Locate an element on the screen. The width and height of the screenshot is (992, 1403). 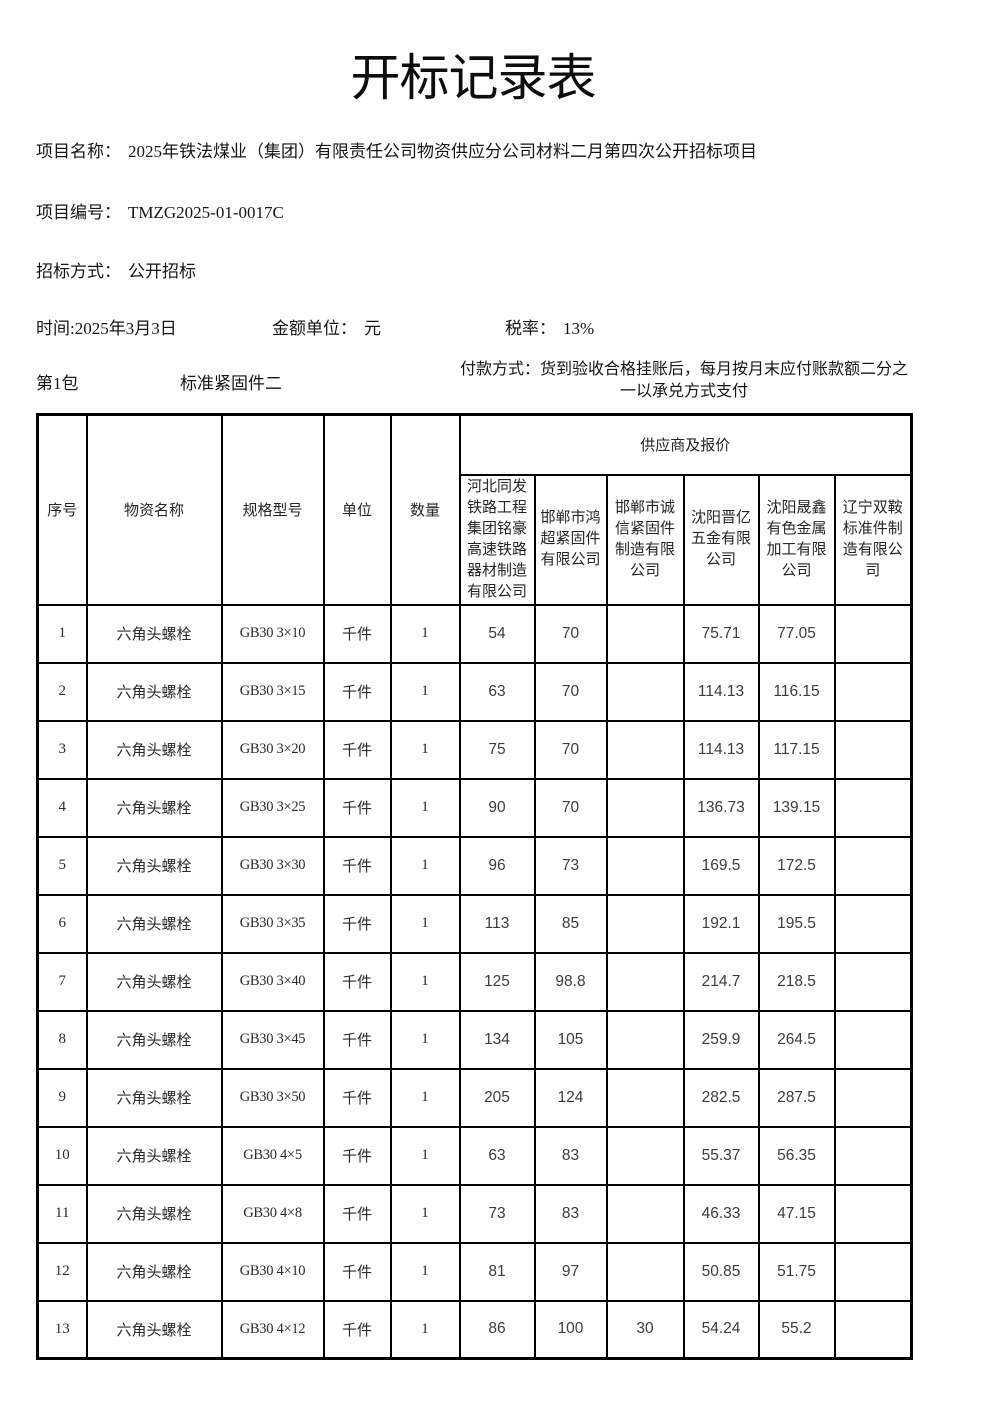
price-supplier-1: 86 is located at coordinates (497, 1329).